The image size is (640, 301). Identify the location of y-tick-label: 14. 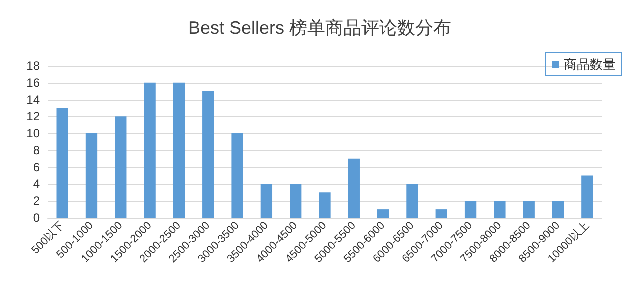
(33, 99).